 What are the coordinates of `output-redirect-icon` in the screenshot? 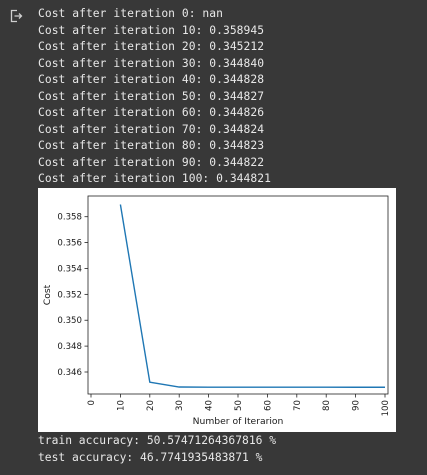 It's located at (16, 15).